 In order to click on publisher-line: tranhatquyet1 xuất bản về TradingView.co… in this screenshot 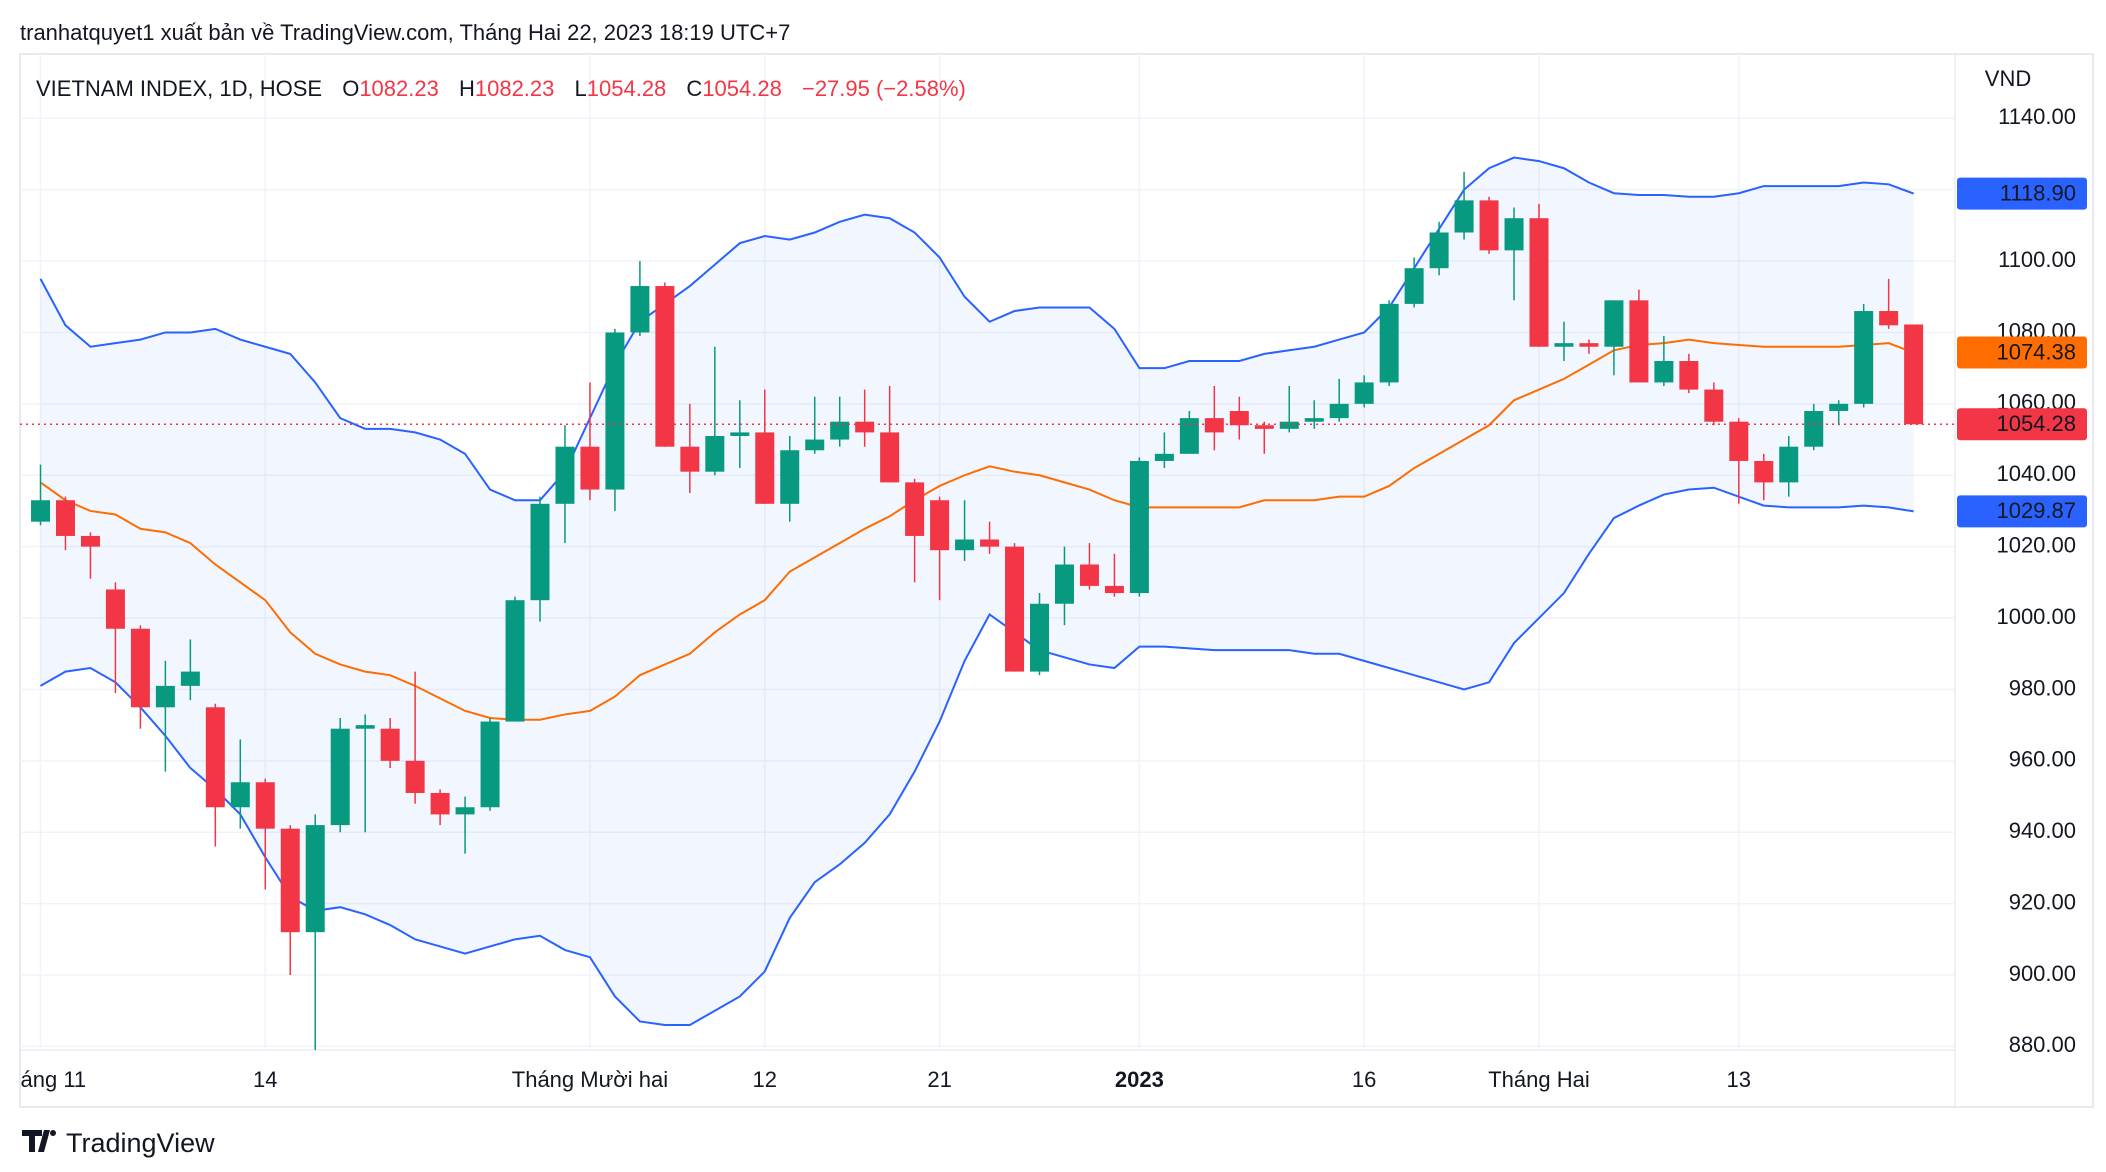, I will do `click(405, 32)`.